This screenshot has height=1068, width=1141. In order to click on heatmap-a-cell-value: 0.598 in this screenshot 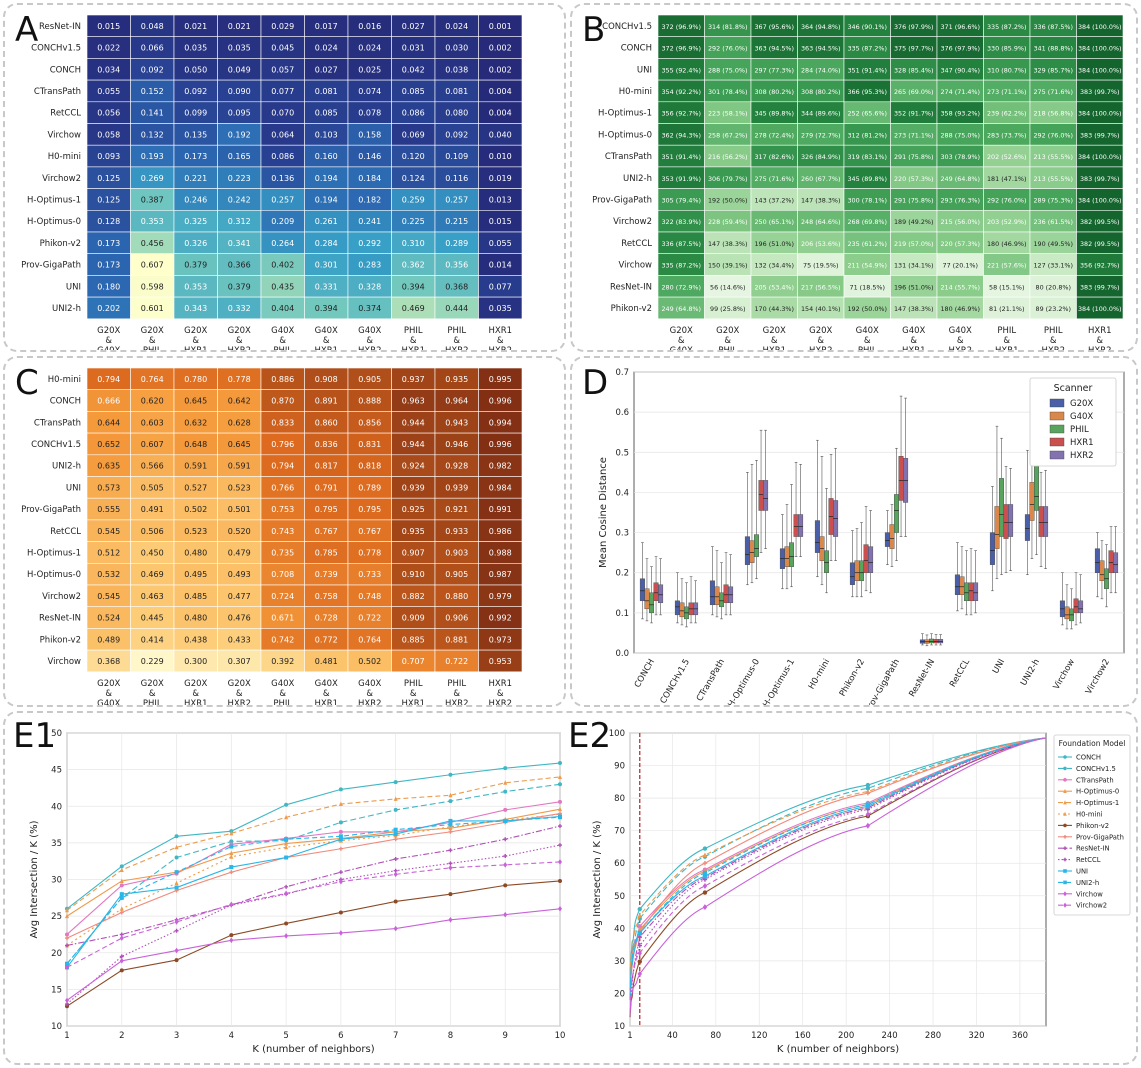, I will do `click(152, 286)`.